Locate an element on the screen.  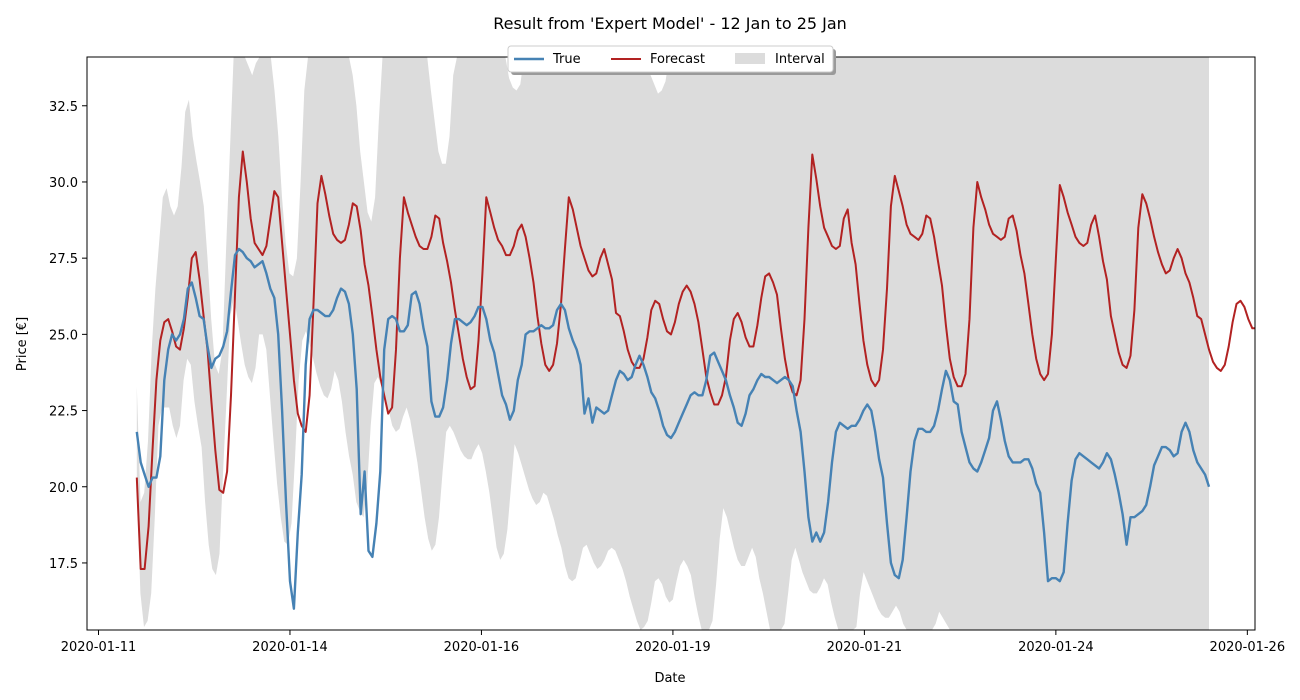
y-tick-label: 22.5 is located at coordinates (63, 412).